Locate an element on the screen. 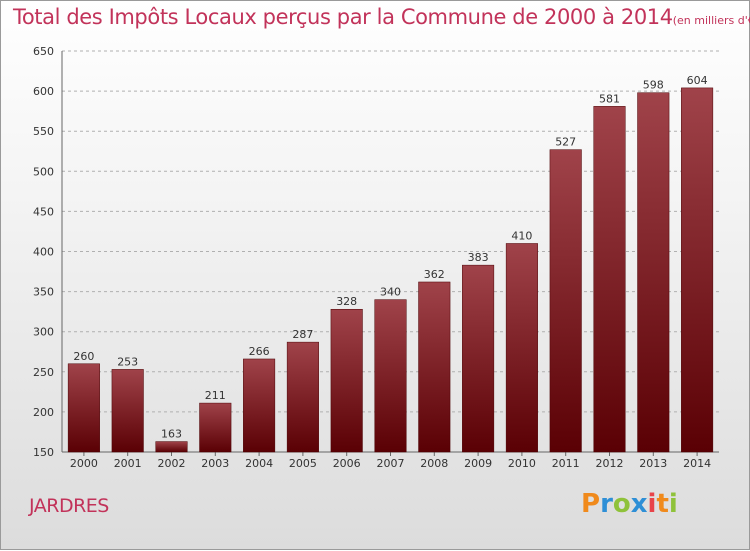 The width and height of the screenshot is (750, 551). x-tick-label: 2014 is located at coordinates (697, 463).